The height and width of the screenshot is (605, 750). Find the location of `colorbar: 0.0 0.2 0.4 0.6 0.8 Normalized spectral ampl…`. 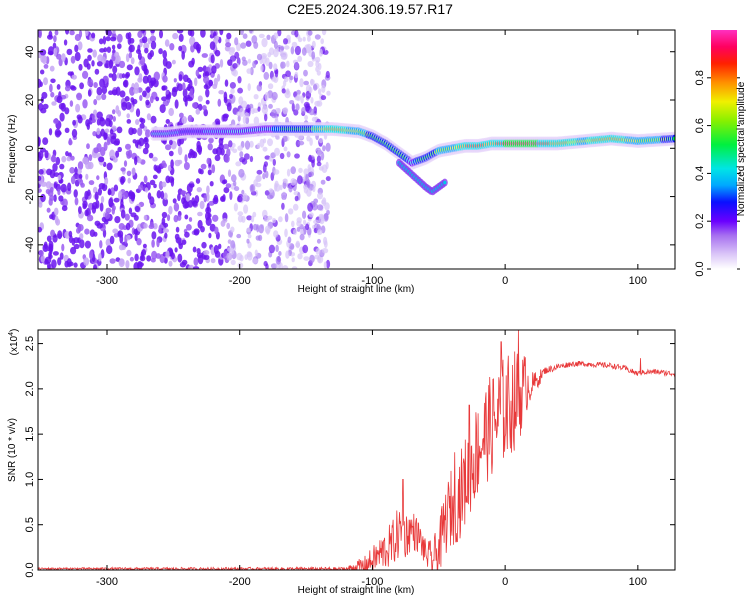

colorbar: 0.0 0.2 0.4 0.6 0.8 Normalized spectral ampl… is located at coordinates (720, 153).